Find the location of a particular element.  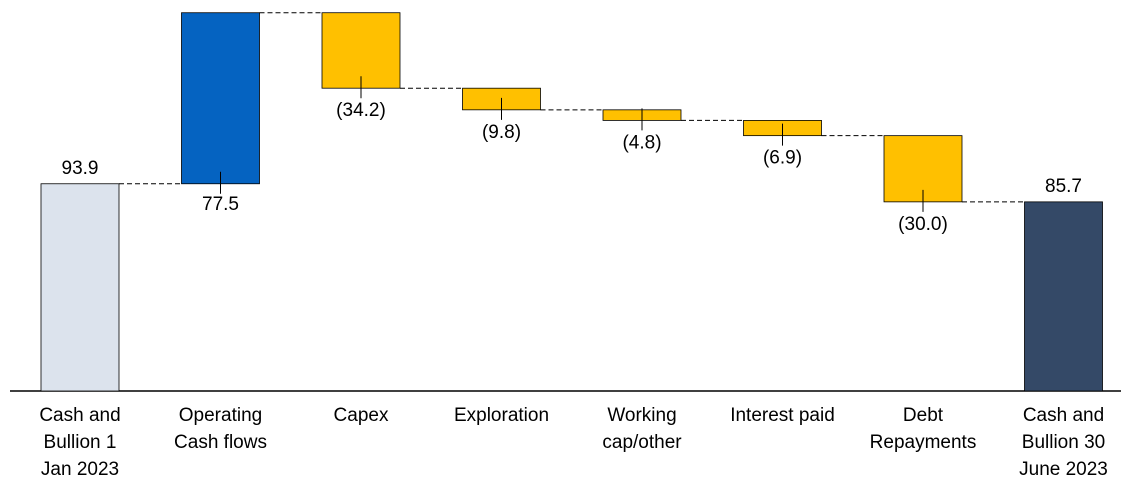

category-label-line: Working is located at coordinates (641, 415).